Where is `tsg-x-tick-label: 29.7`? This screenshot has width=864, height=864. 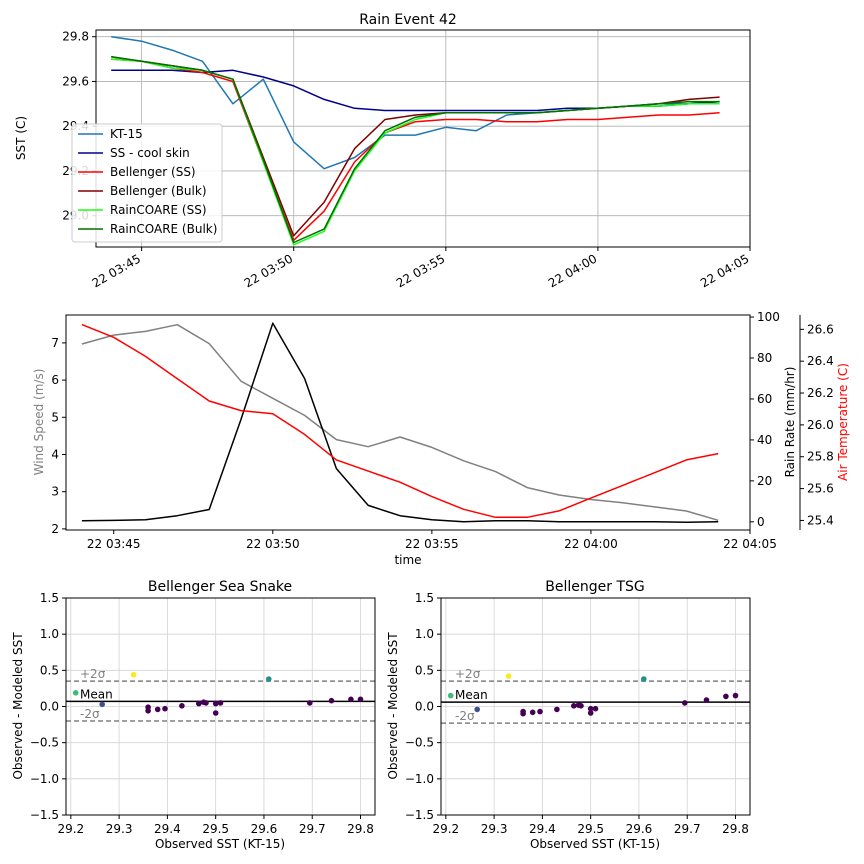
tsg-x-tick-label: 29.7 is located at coordinates (687, 829).